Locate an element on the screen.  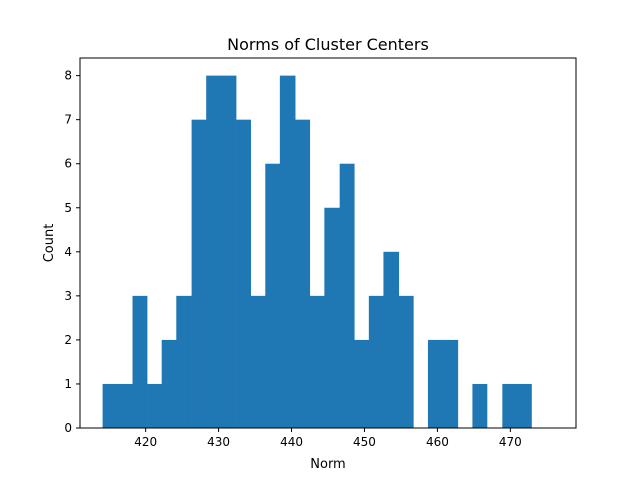
x-axis-ticks: 420 430 440 450 460 470 is located at coordinates (328, 438).